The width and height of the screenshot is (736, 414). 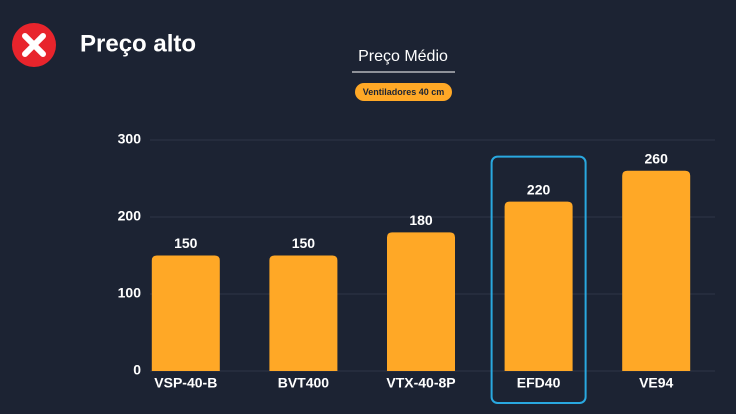 I want to click on y-tick-label: 100, so click(x=130, y=293).